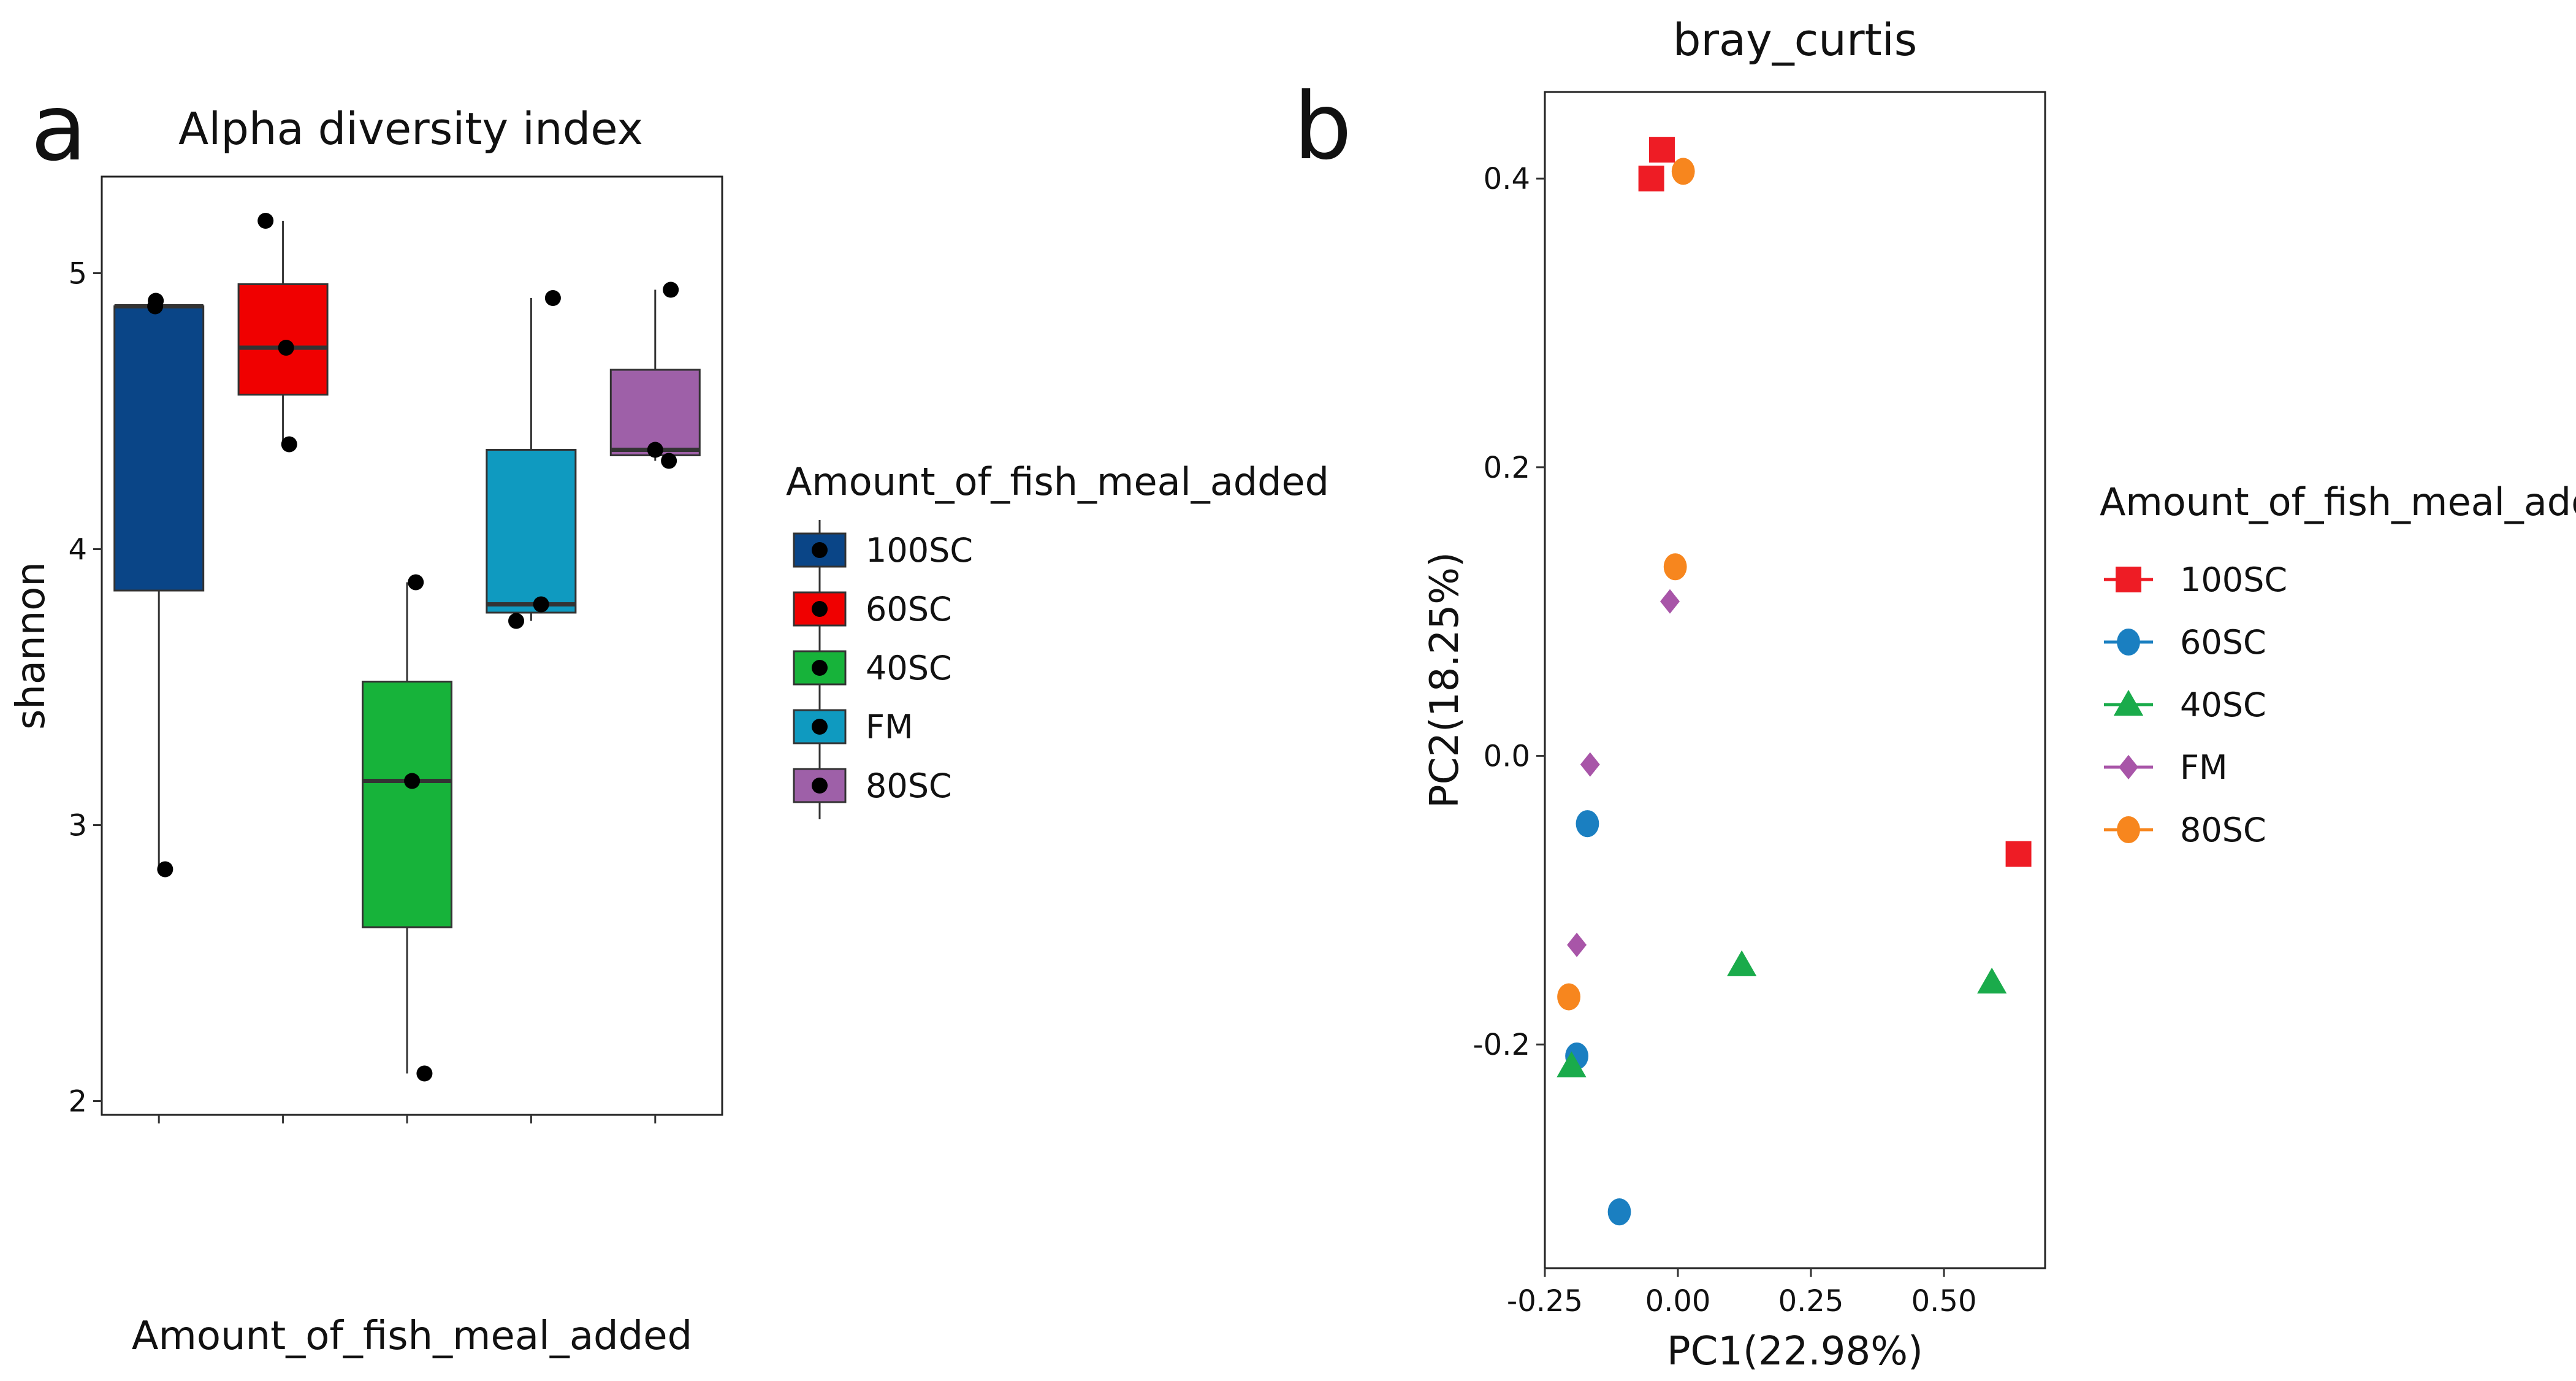  I want to click on y-tick-label: 4, so click(77, 550).